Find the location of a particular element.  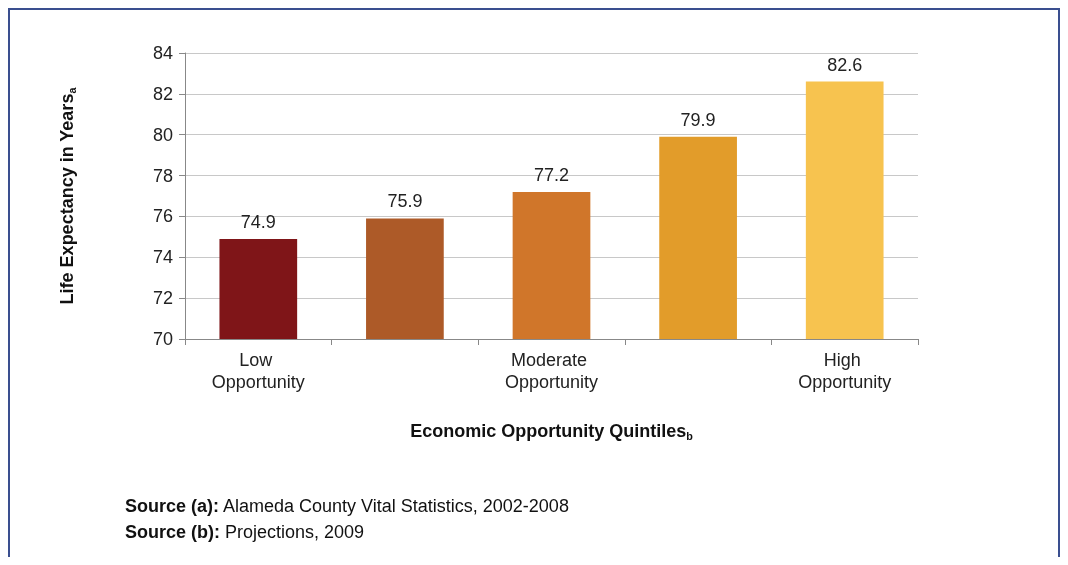

data-label: 79.9 is located at coordinates (698, 119).